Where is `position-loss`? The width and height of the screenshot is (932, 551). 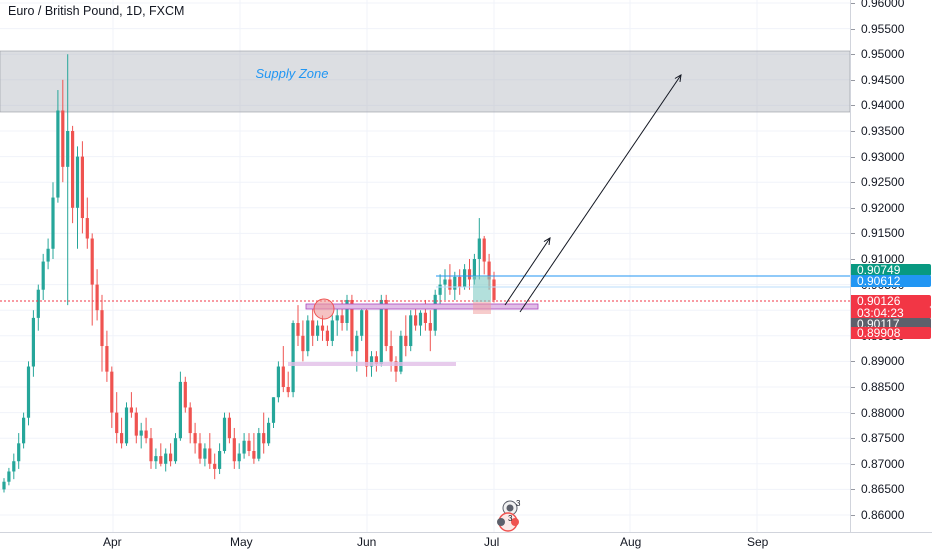
position-loss is located at coordinates (482, 308).